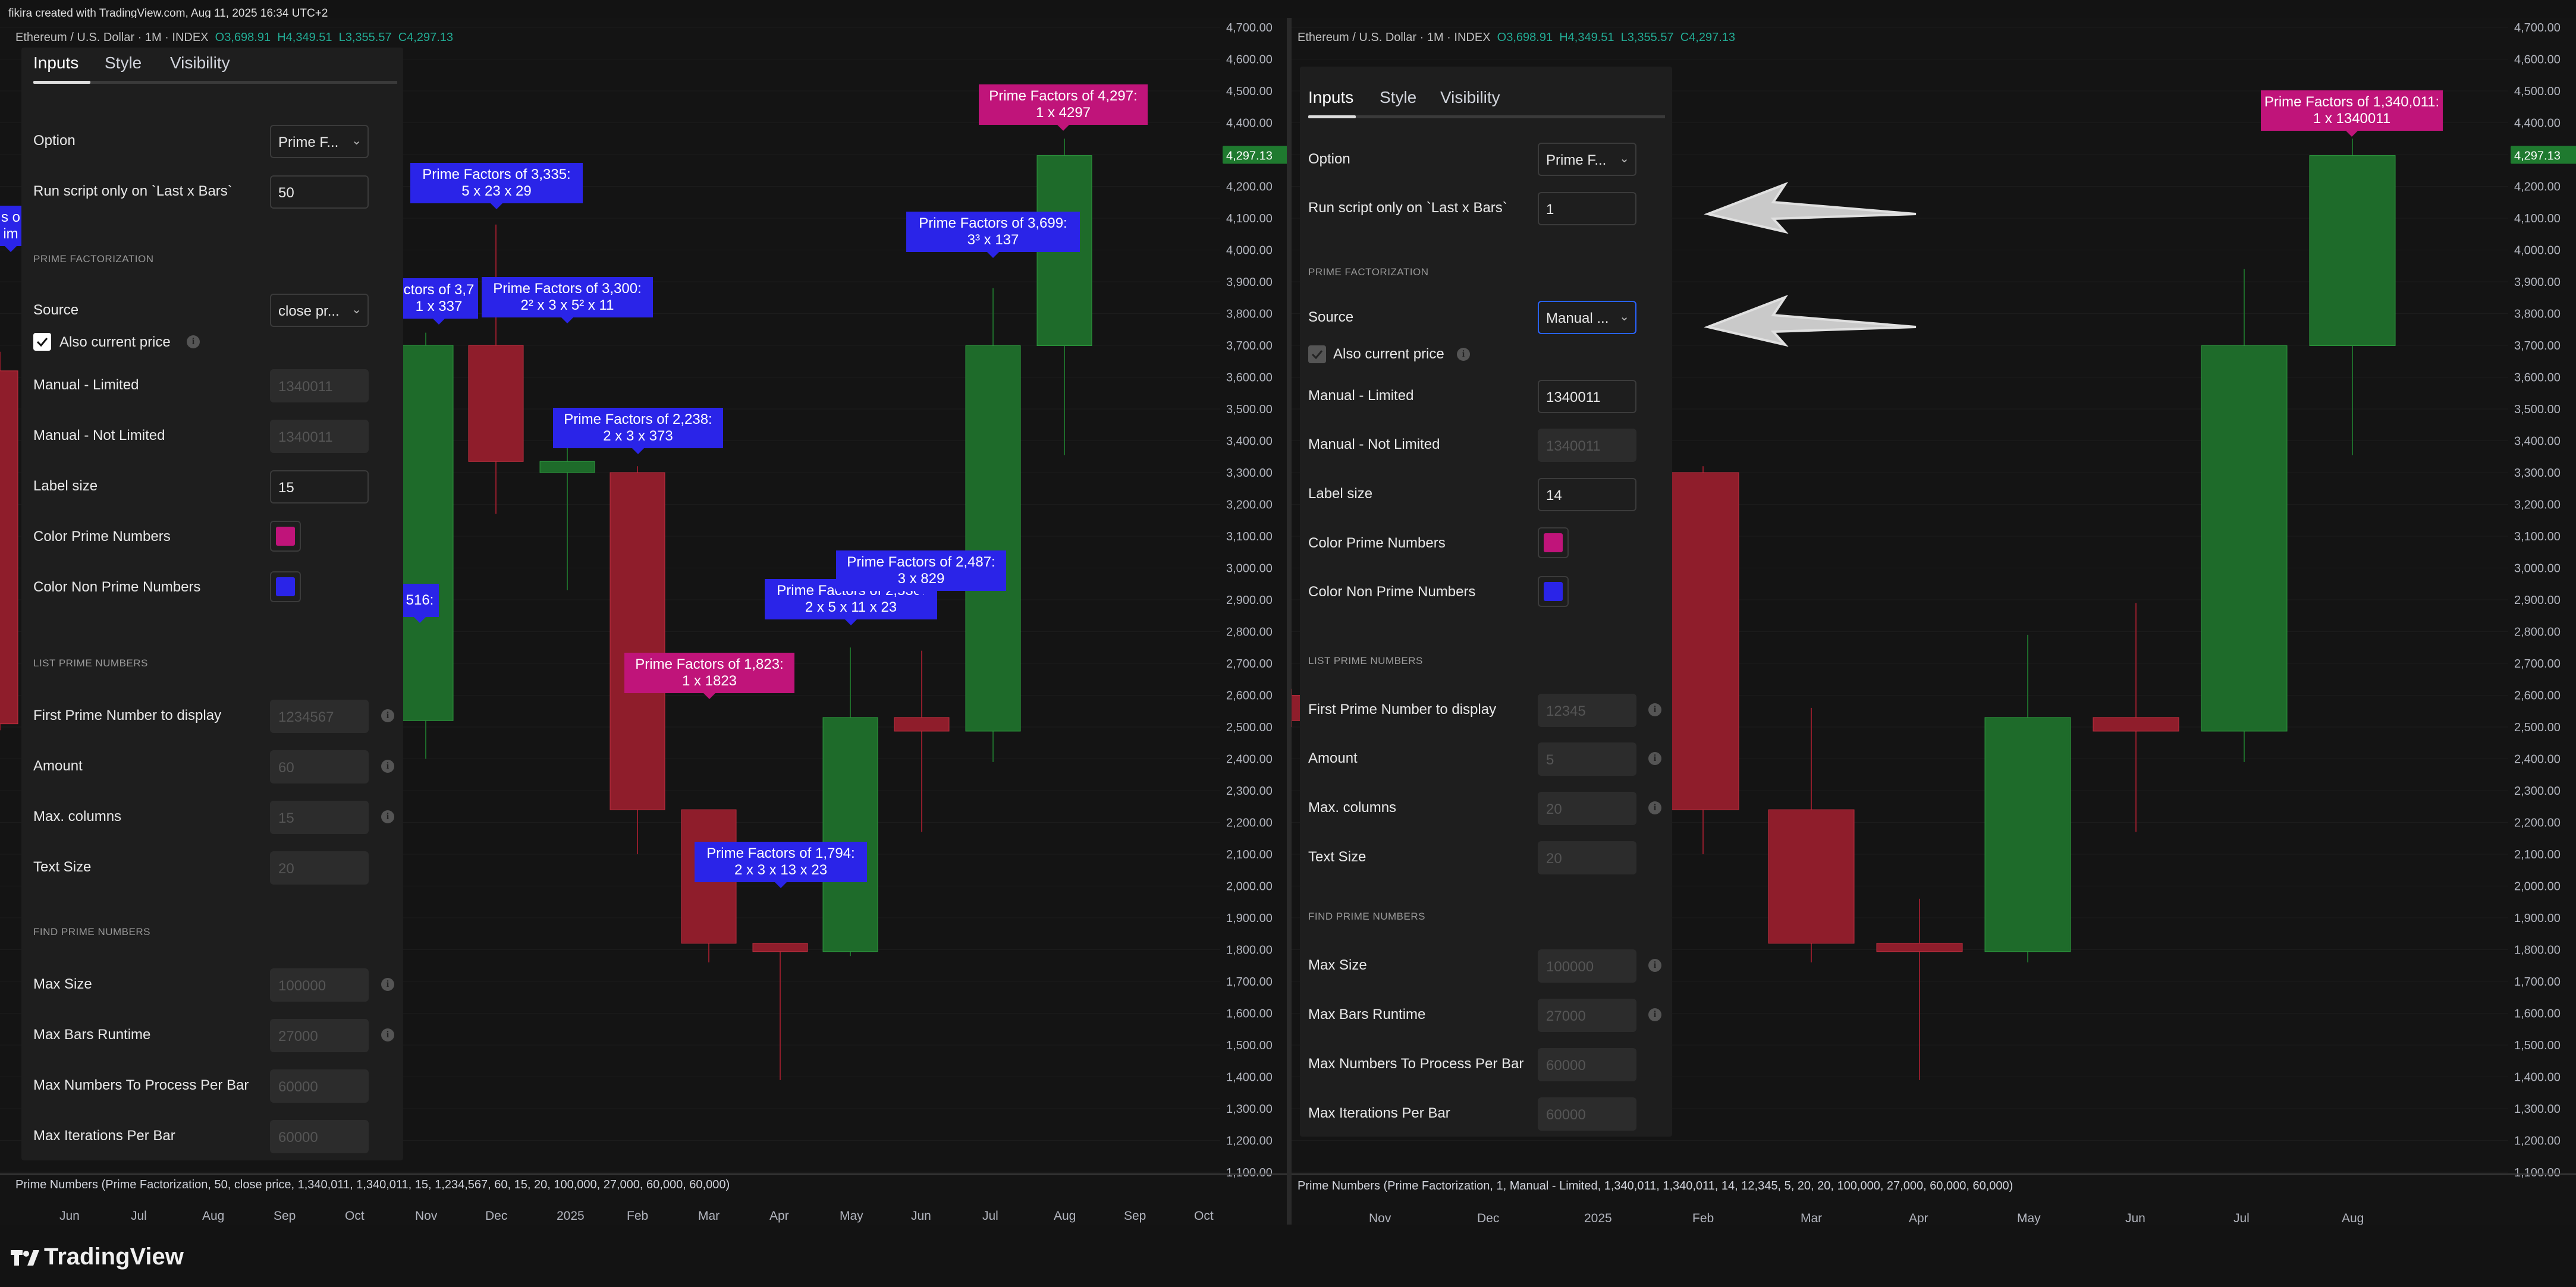 The width and height of the screenshot is (2576, 1287). Describe the element at coordinates (90, 663) in the screenshot. I see `section-list-prime-numbers: LIST PRIME NUMBERS` at that location.